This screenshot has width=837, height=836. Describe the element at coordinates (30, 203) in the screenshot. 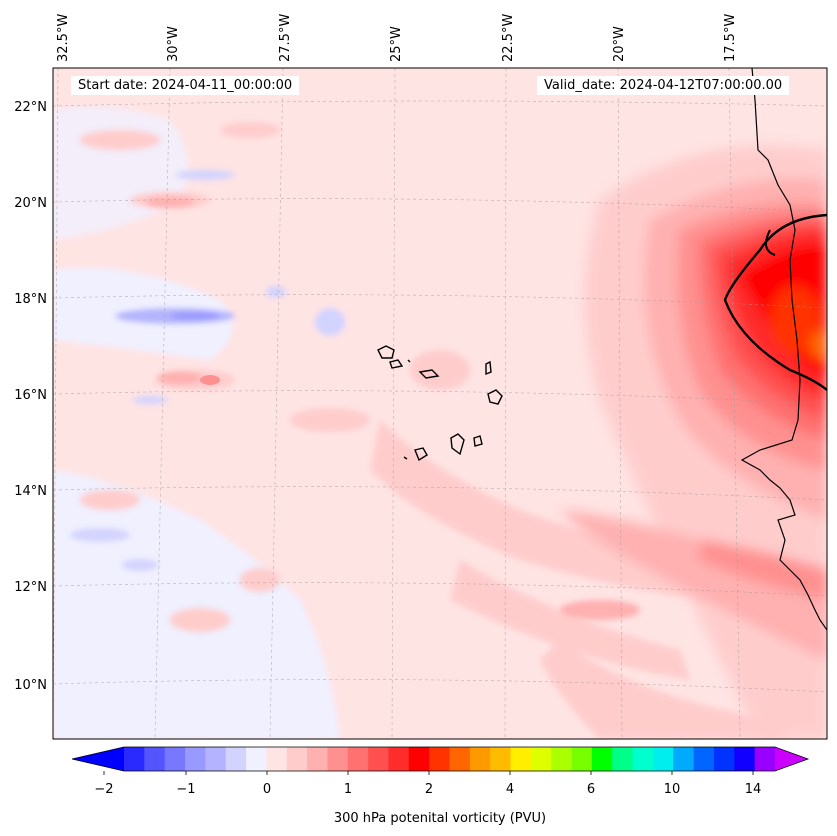

I see `lat-label: 20°N` at that location.